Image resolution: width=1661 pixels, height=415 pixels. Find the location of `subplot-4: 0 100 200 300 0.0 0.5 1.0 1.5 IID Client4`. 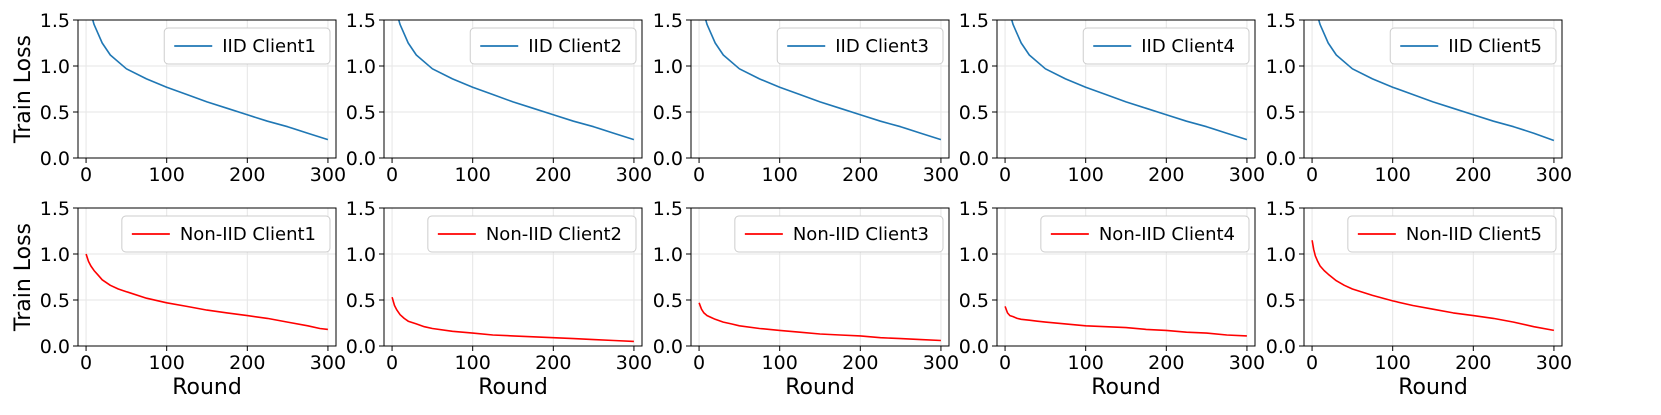

subplot-4: 0 100 200 300 0.0 0.5 1.0 1.5 IID Client4 is located at coordinates (1112, 98).